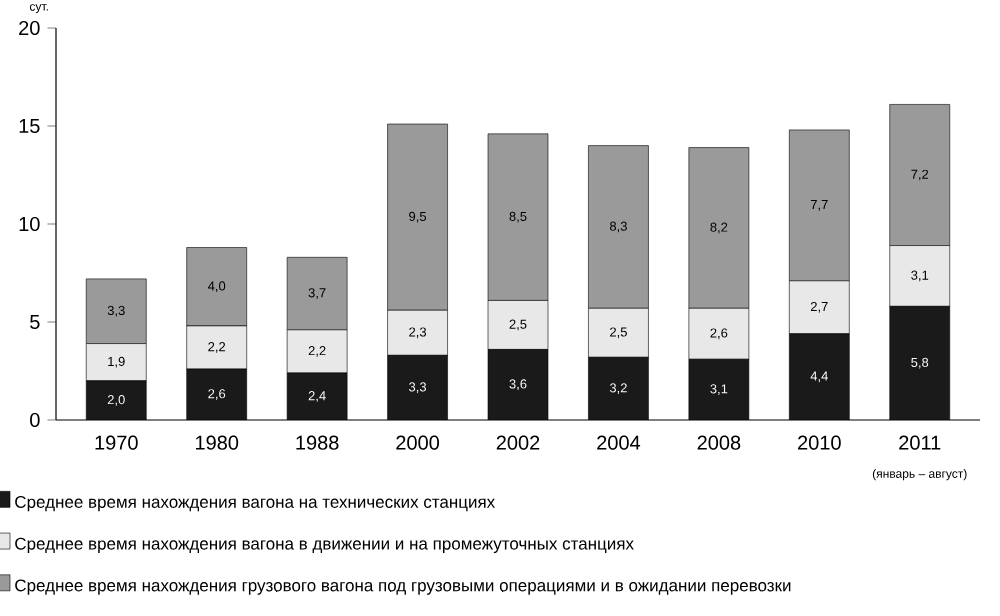  I want to click on x-tick-label: 1970, so click(116, 442).